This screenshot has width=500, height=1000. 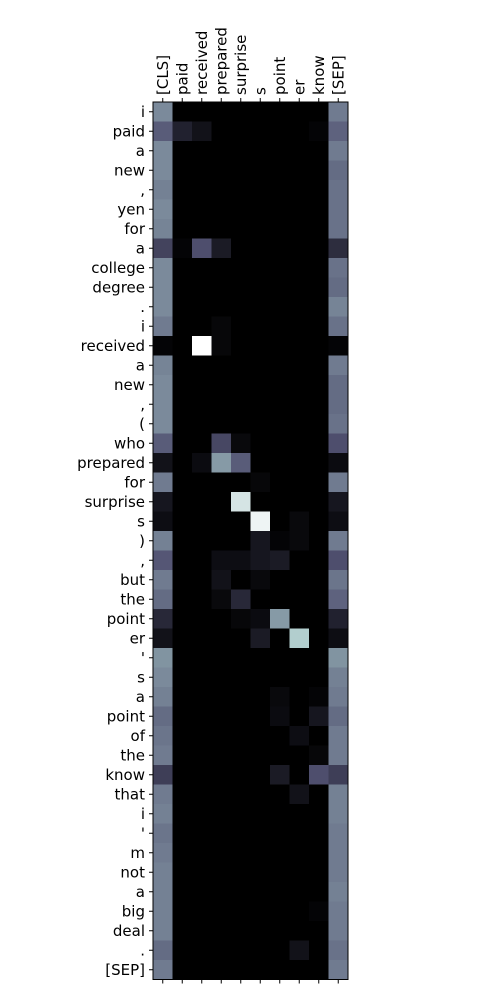 What do you see at coordinates (202, 63) in the screenshot?
I see `x-tick-label: received` at bounding box center [202, 63].